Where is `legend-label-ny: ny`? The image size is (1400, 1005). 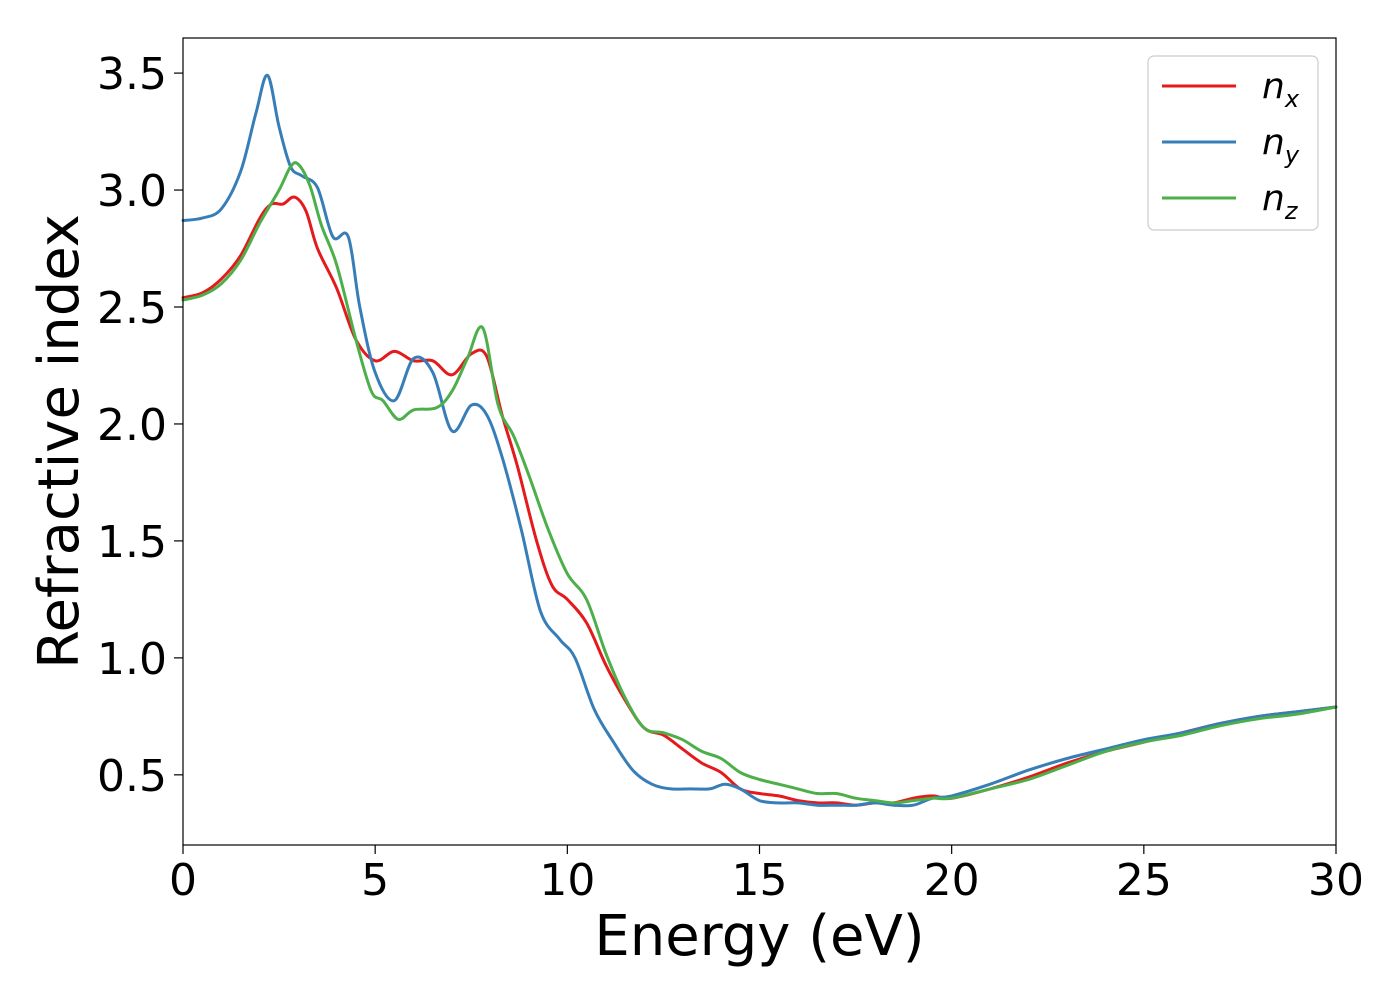 legend-label-ny: ny is located at coordinates (1281, 145).